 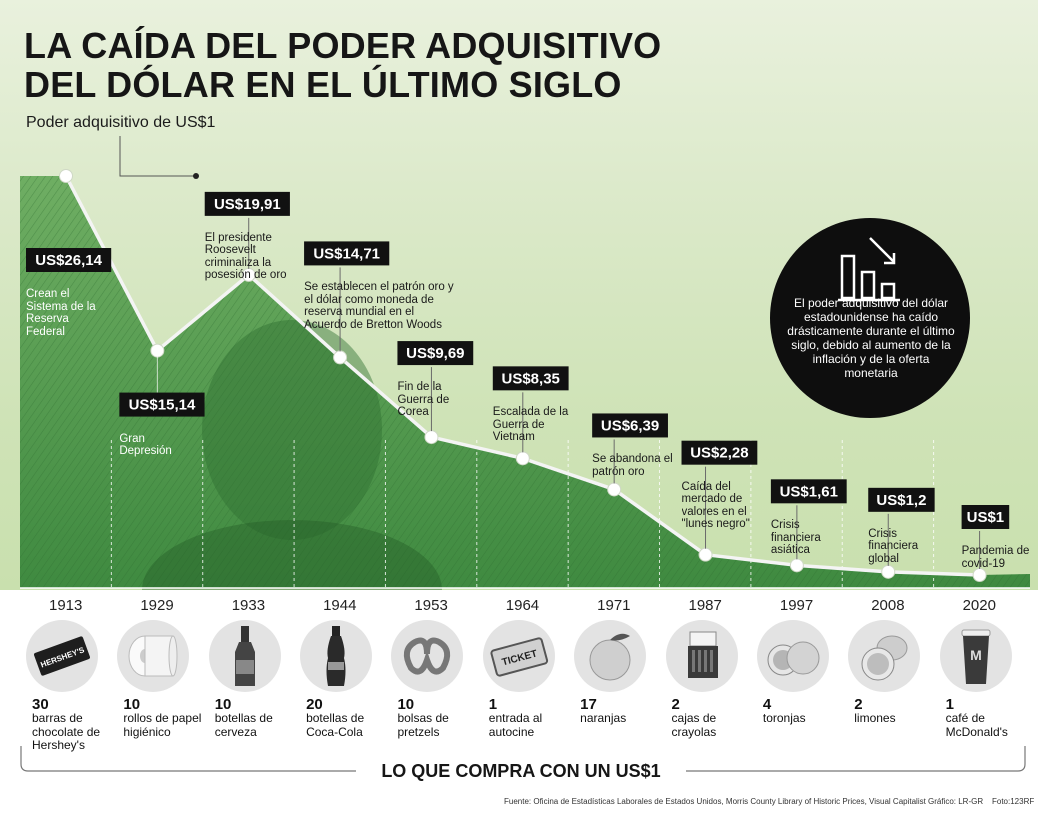 I want to click on event-annotation-box: Pandemia de covid-19, so click(x=995, y=557).